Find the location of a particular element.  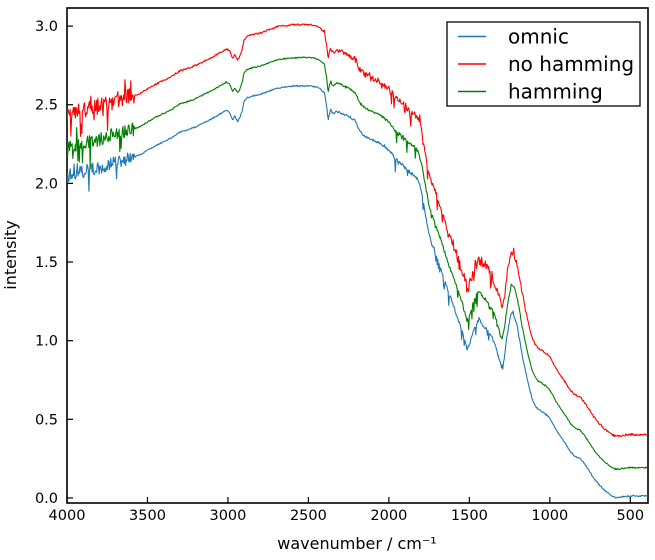

x-tick-label: 500 is located at coordinates (630, 516).